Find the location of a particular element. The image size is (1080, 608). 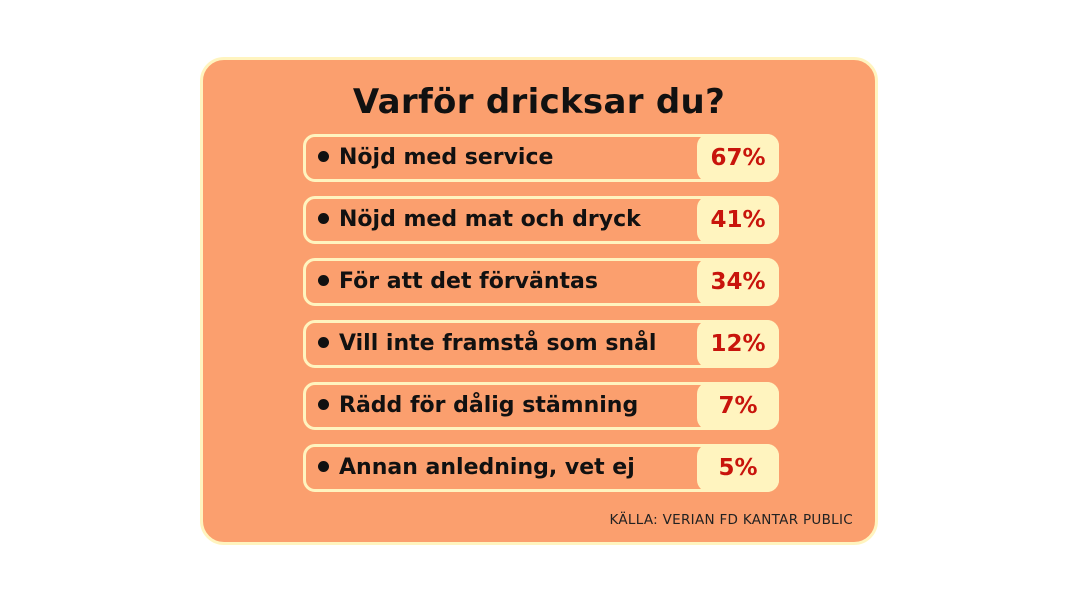

item-label: Nöjd med mat och dryck is located at coordinates (479, 220).